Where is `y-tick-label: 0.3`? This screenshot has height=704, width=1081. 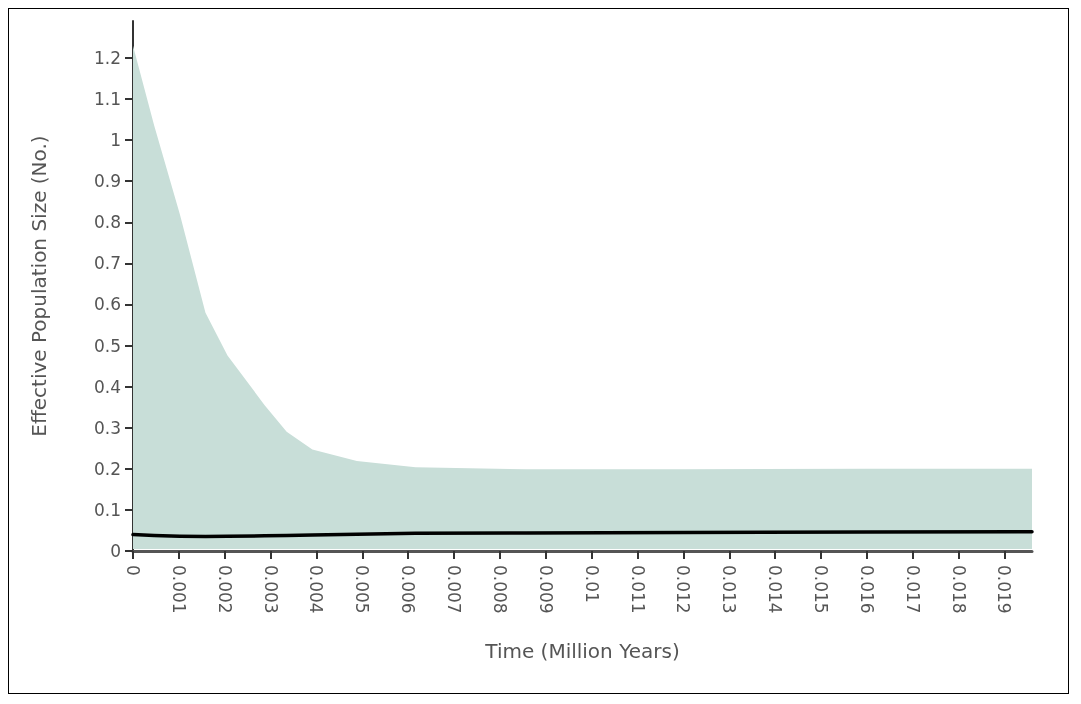 y-tick-label: 0.3 is located at coordinates (107, 427).